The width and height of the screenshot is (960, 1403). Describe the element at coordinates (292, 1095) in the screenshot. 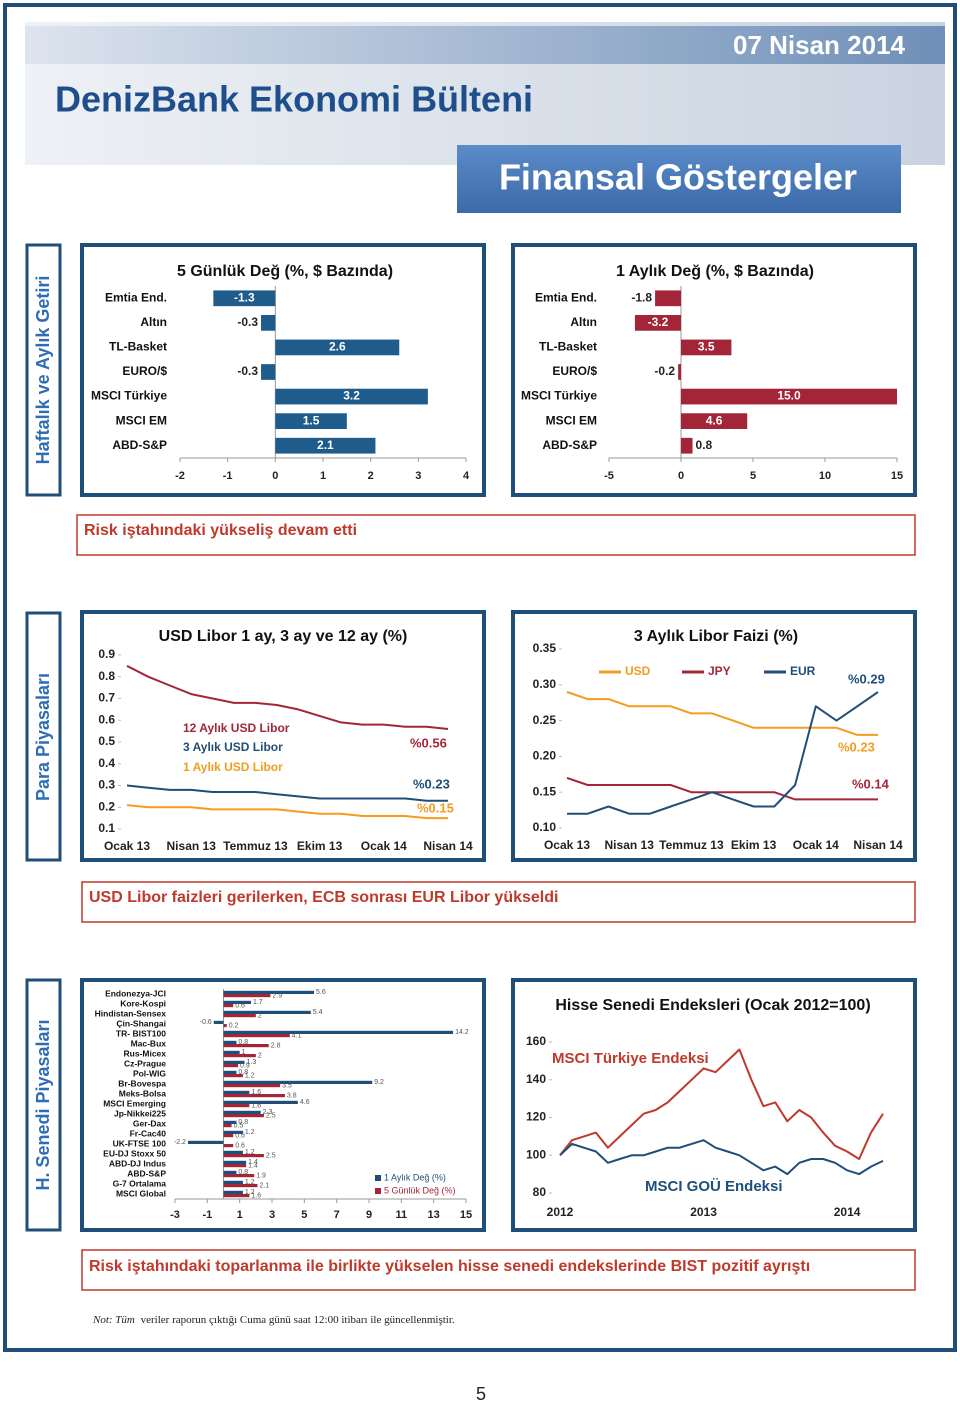

I see `value-label: 3.8` at that location.